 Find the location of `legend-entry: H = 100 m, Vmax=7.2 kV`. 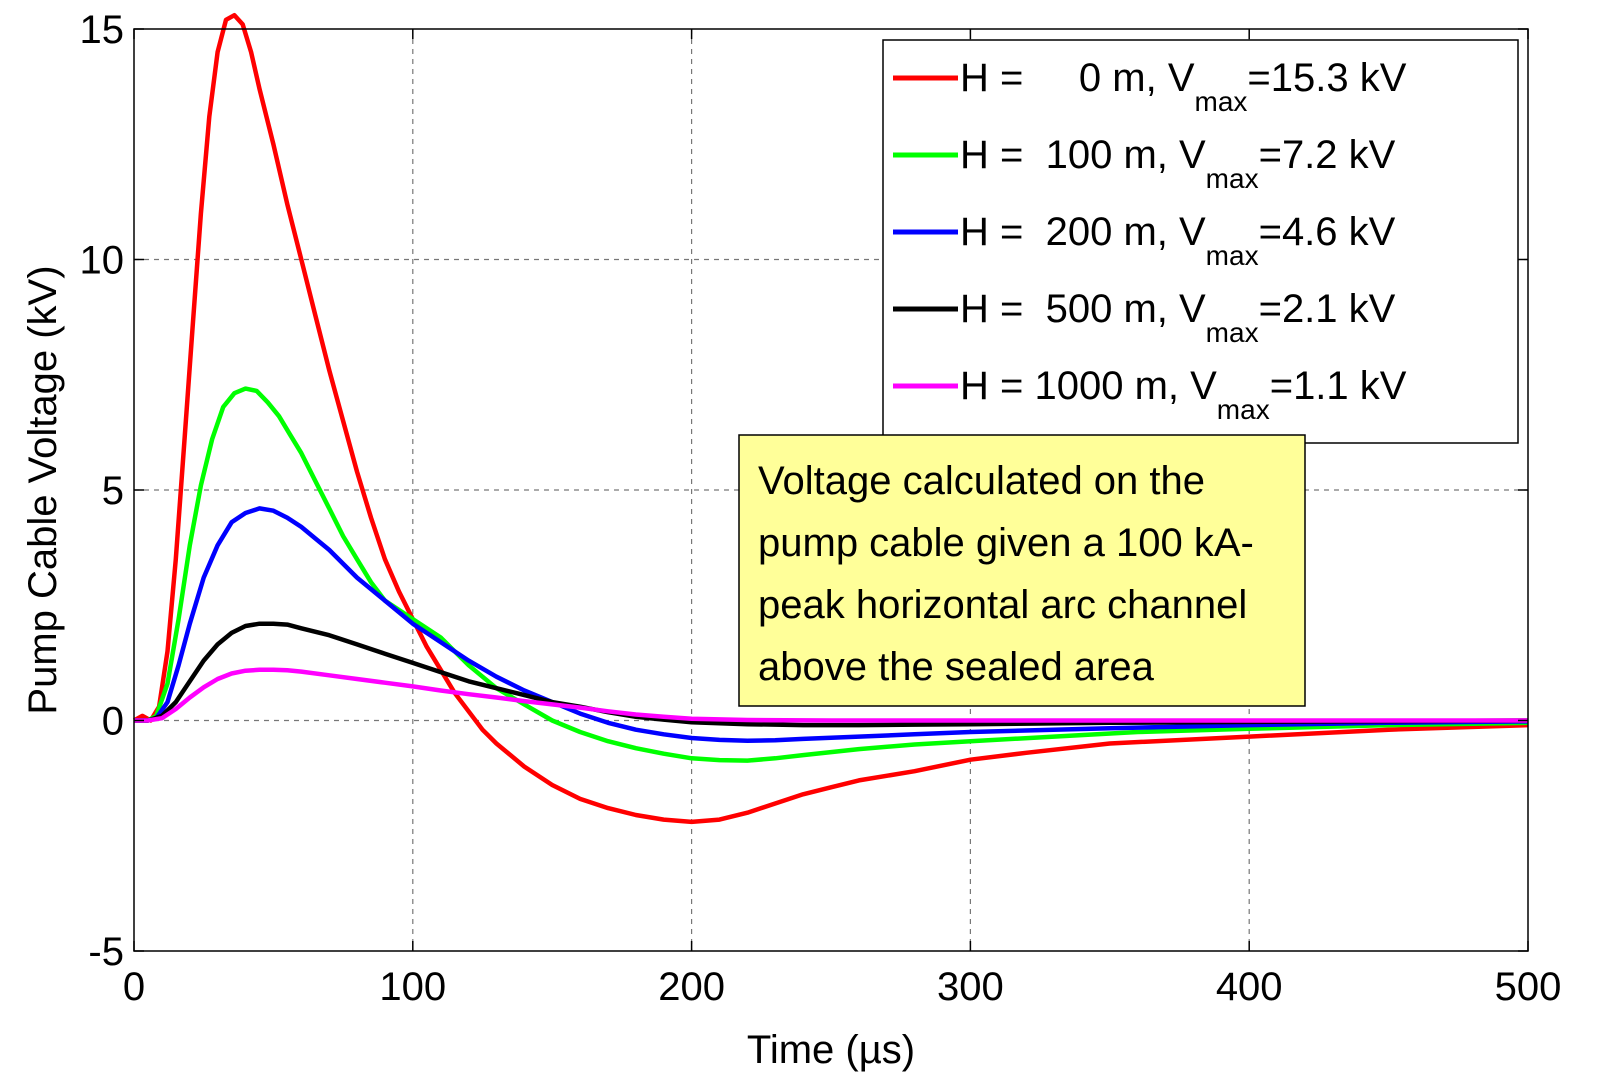

legend-entry: H = 100 m, Vmax=7.2 kV is located at coordinates (1178, 163).